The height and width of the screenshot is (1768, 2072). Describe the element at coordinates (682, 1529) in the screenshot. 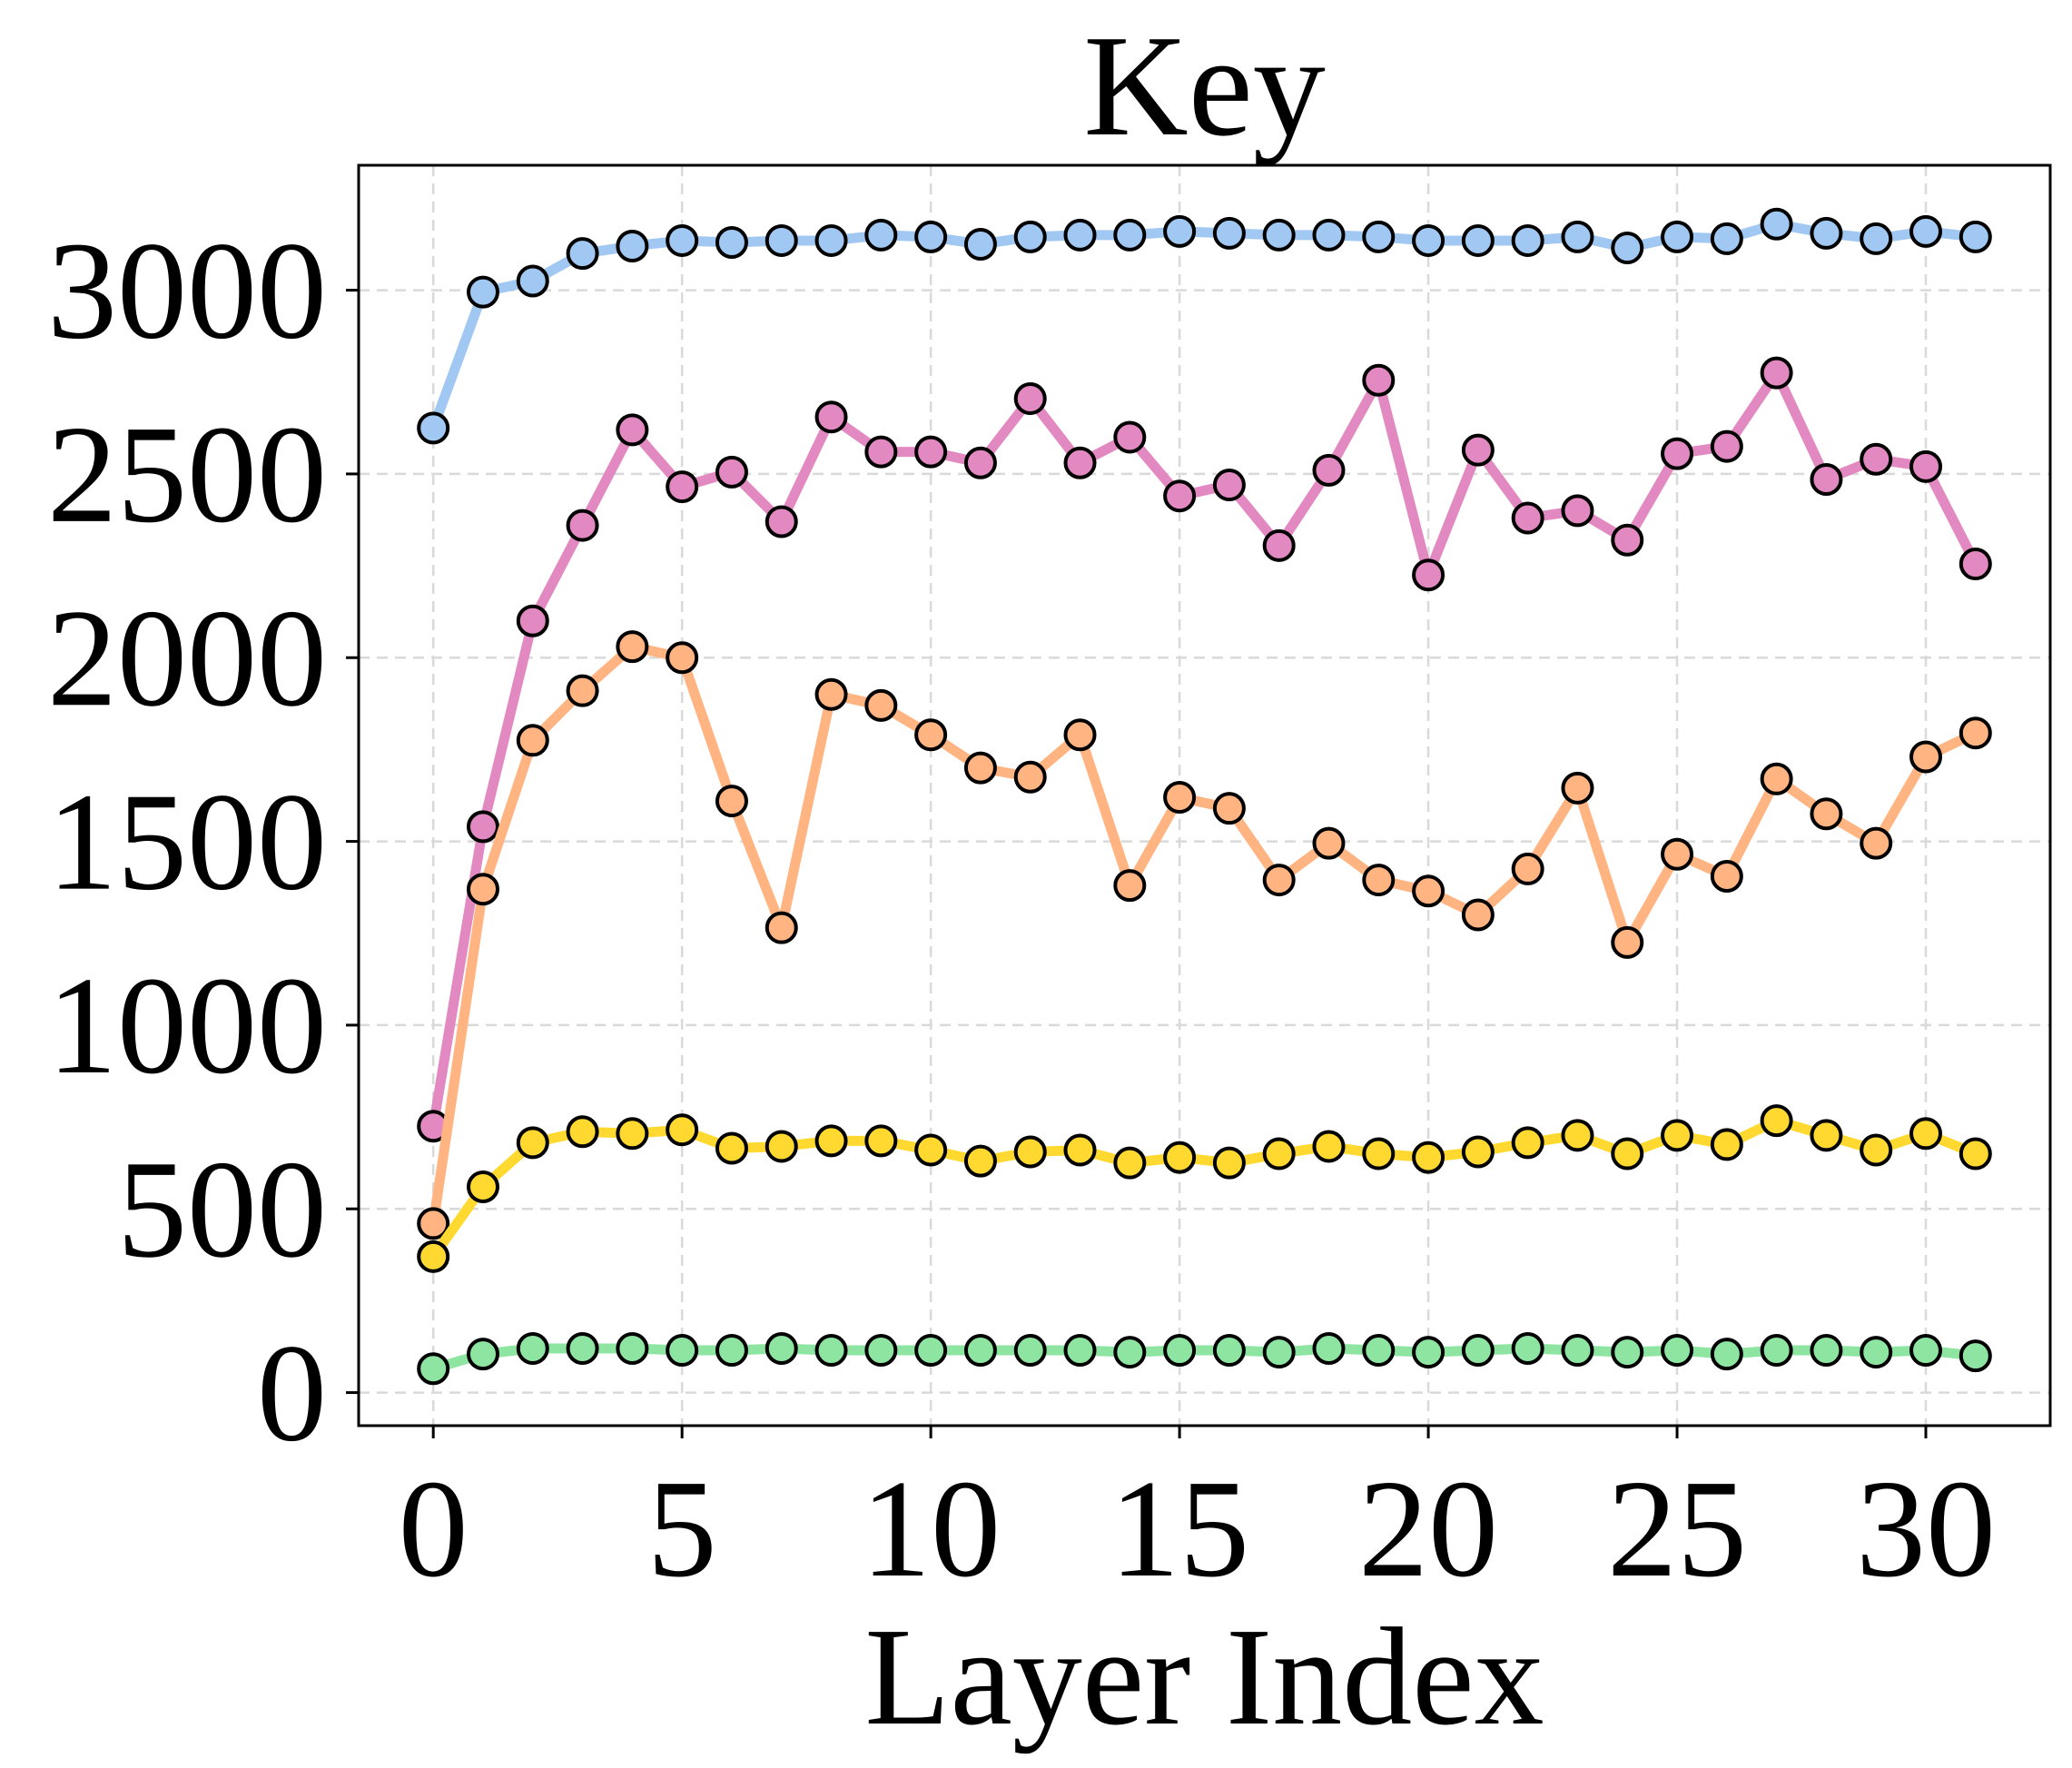

I see `x-tick-label: 5` at that location.